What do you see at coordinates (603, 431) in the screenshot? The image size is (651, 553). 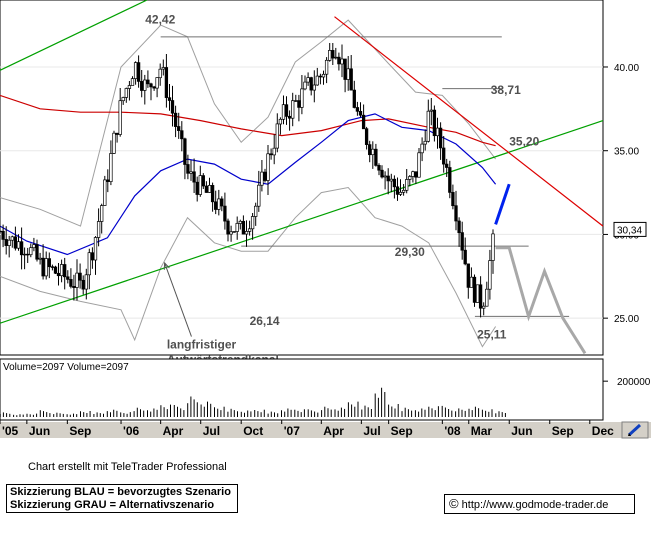 I see `time-tick-label: Dec` at bounding box center [603, 431].